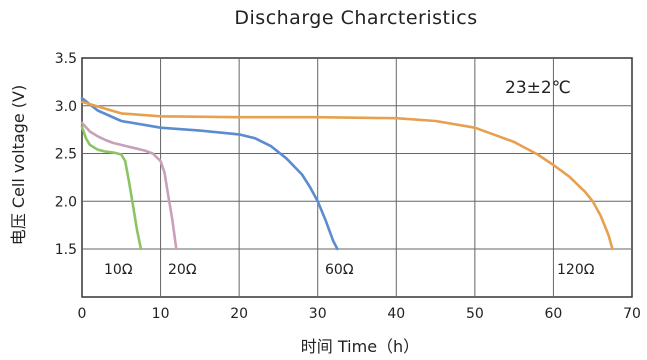  Describe the element at coordinates (18, 165) in the screenshot. I see `y-axis-label: 电压 Cell voltage (V)` at that location.